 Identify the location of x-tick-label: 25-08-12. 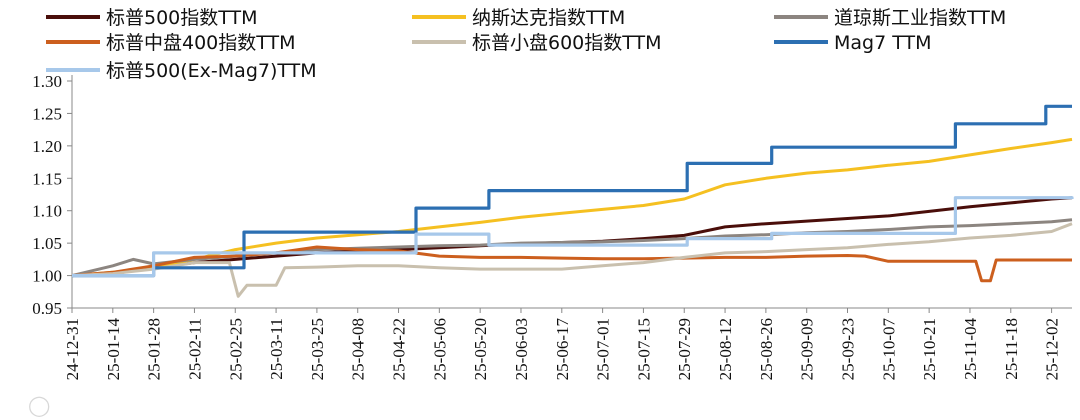
(725, 349).